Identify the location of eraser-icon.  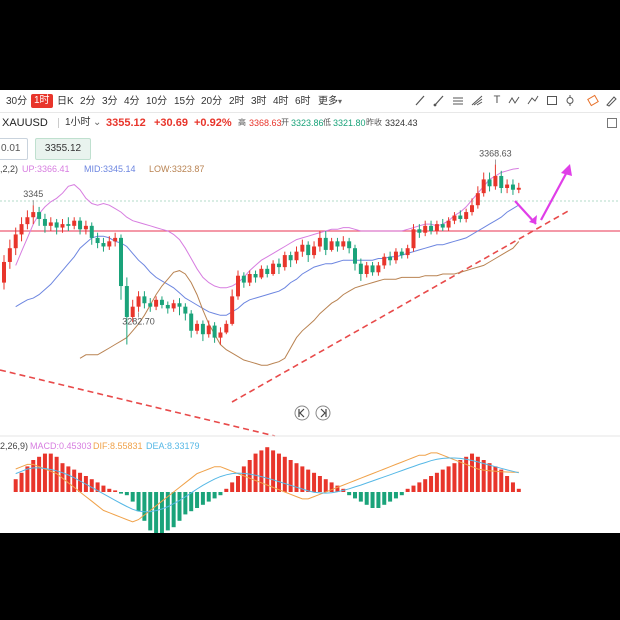
(593, 100).